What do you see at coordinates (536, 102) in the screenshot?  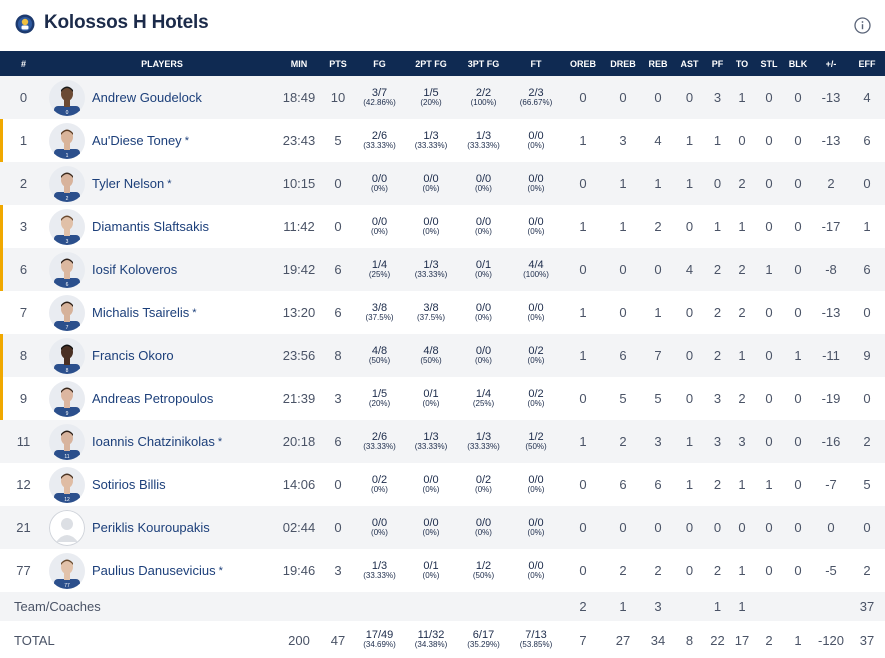 I see `free-throws-percentage: (66.67%)` at bounding box center [536, 102].